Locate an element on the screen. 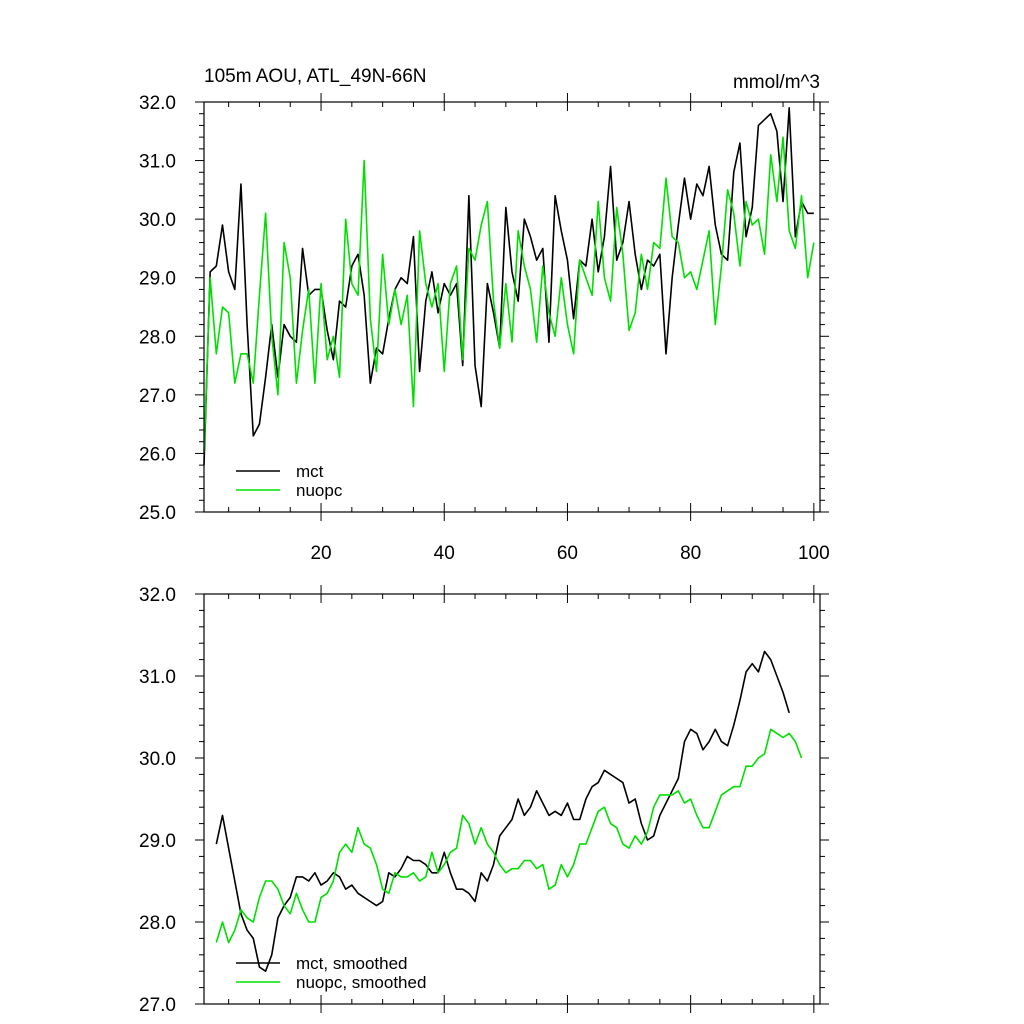 The height and width of the screenshot is (1024, 1024). top-panel-legend: mct nuopc is located at coordinates (289, 481).